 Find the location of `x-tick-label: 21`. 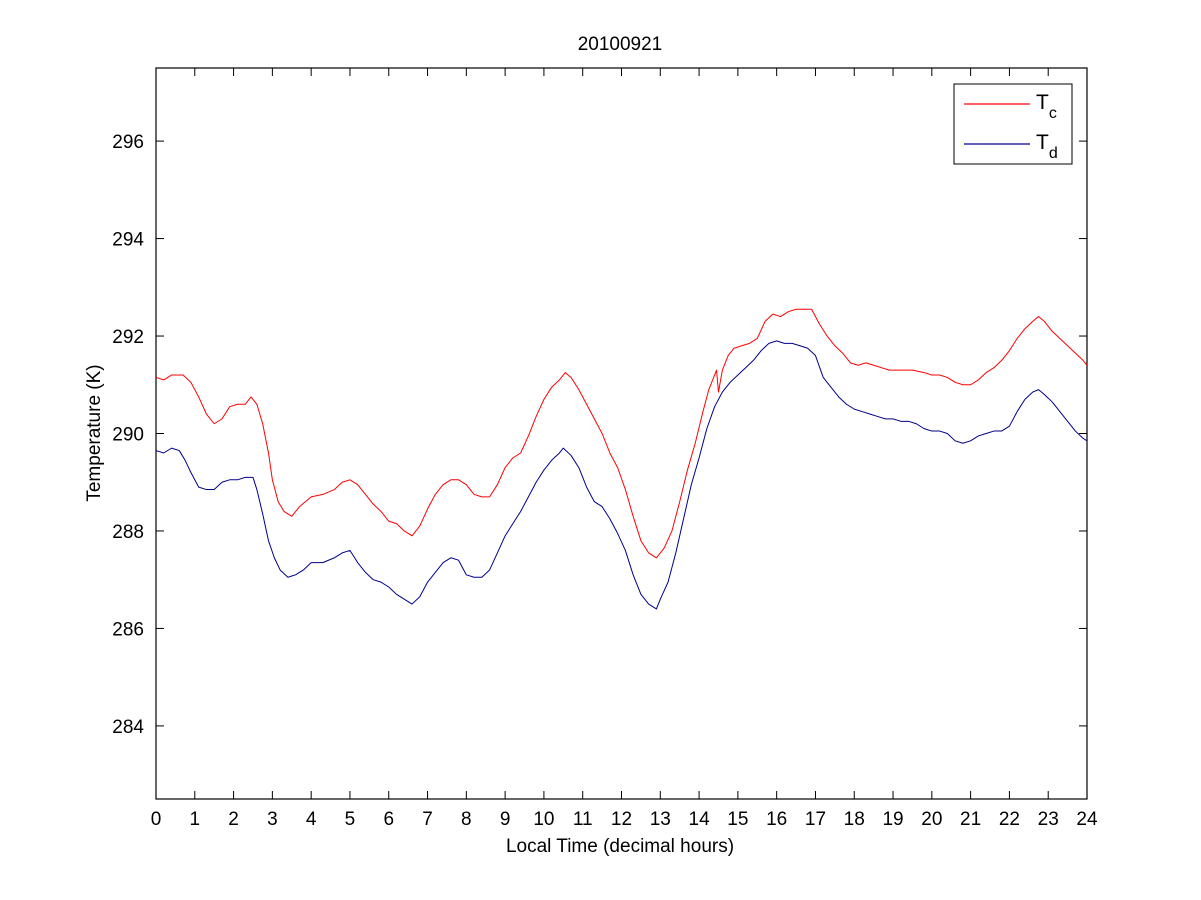

x-tick-label: 21 is located at coordinates (970, 819).